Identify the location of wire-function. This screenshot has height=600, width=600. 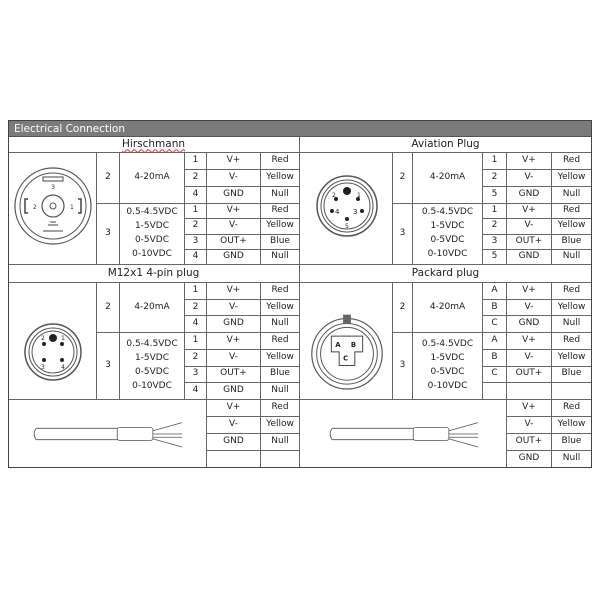
(234, 459).